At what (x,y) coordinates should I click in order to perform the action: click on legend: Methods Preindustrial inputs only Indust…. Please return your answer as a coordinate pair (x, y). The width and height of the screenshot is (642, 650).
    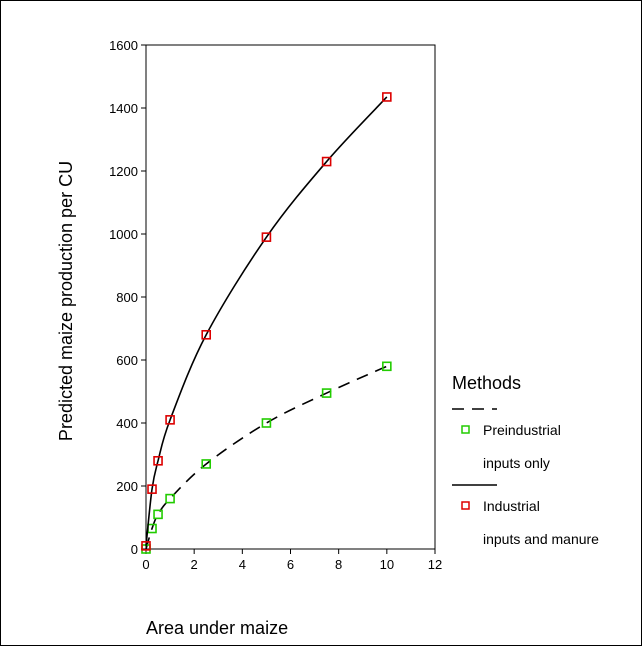
    Looking at the image, I should click on (525, 460).